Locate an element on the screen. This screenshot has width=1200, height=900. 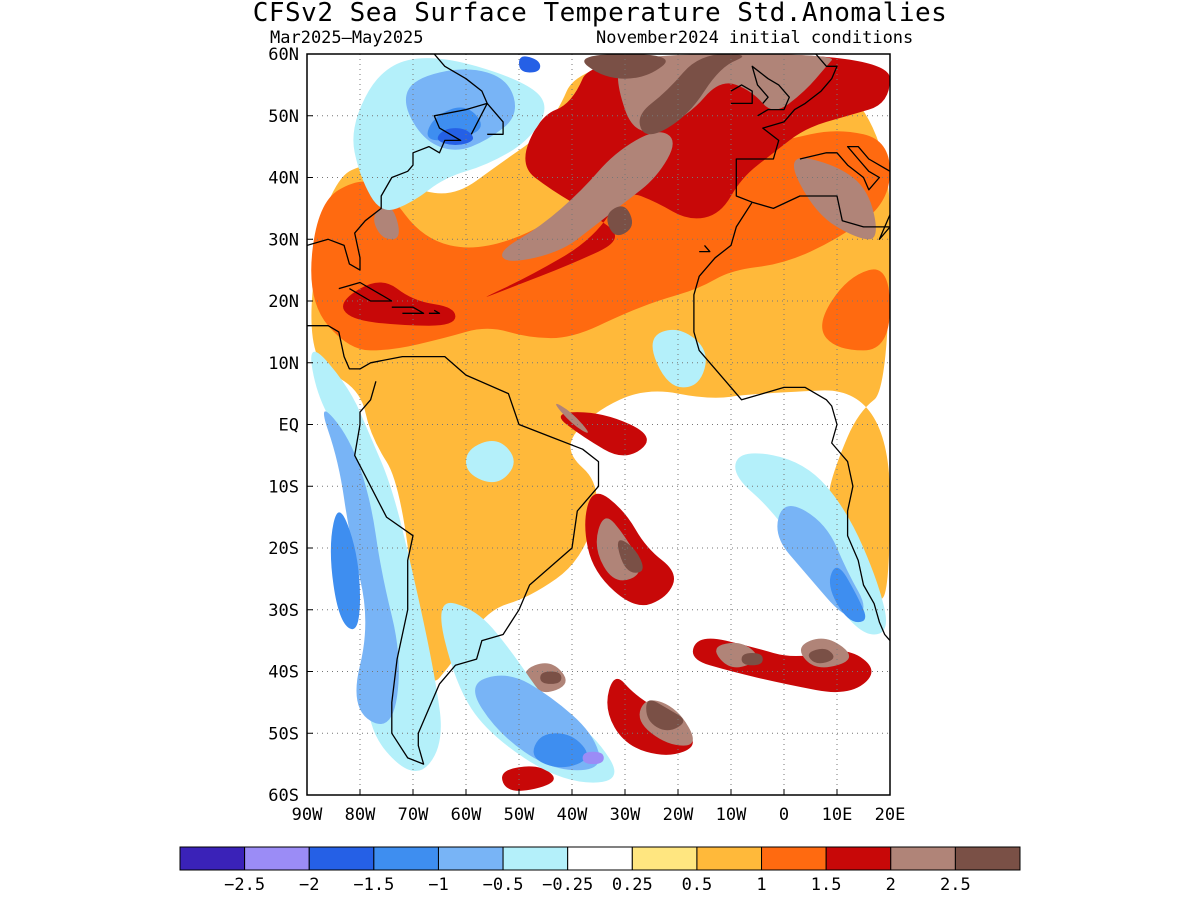
colorbar-label: 1 is located at coordinates (761, 885).